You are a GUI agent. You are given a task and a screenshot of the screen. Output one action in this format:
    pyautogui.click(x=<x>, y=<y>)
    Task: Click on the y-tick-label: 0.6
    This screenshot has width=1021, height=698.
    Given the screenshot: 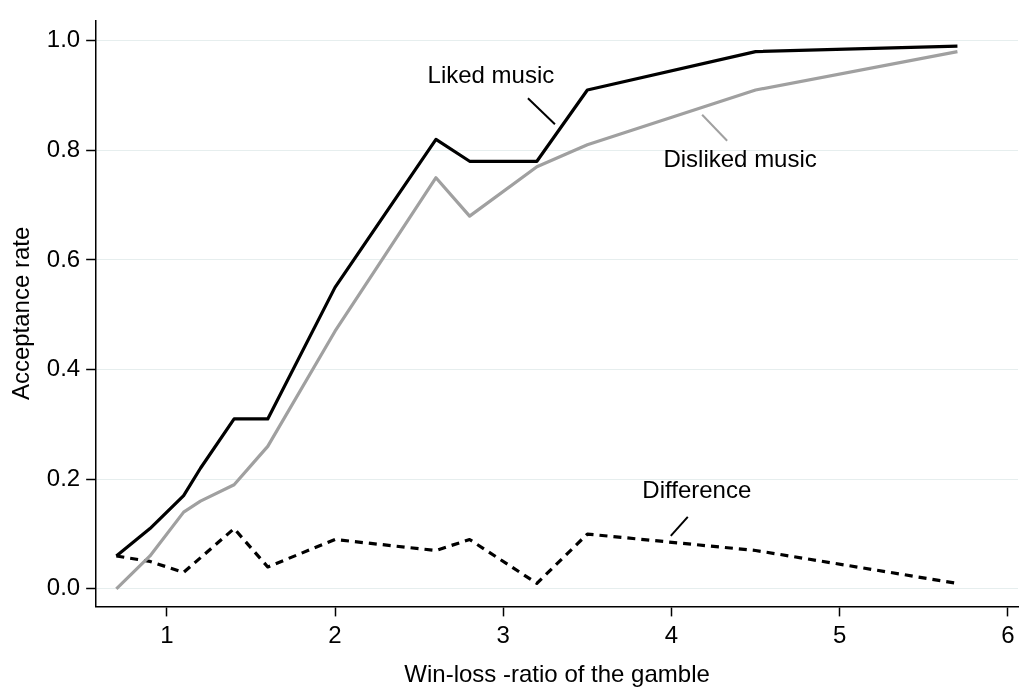 What is the action you would take?
    pyautogui.click(x=63, y=258)
    